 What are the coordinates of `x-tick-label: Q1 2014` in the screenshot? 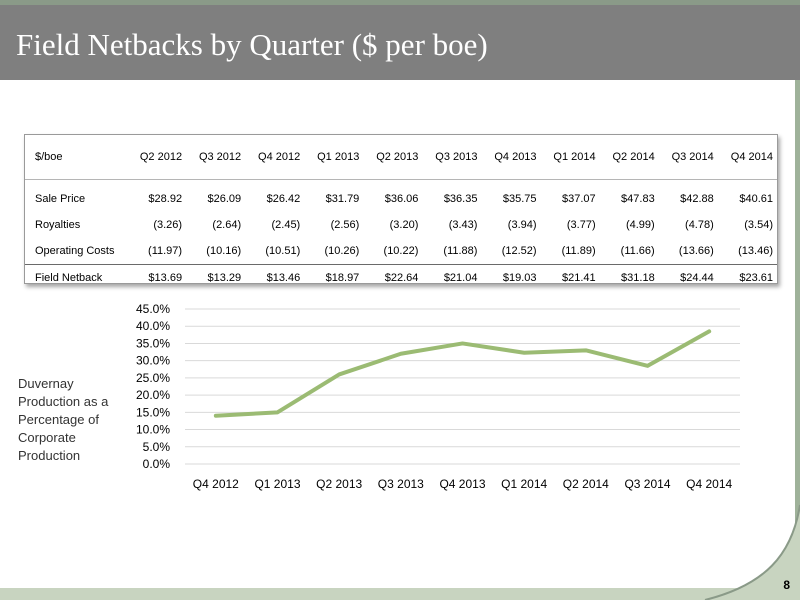 It's located at (524, 484).